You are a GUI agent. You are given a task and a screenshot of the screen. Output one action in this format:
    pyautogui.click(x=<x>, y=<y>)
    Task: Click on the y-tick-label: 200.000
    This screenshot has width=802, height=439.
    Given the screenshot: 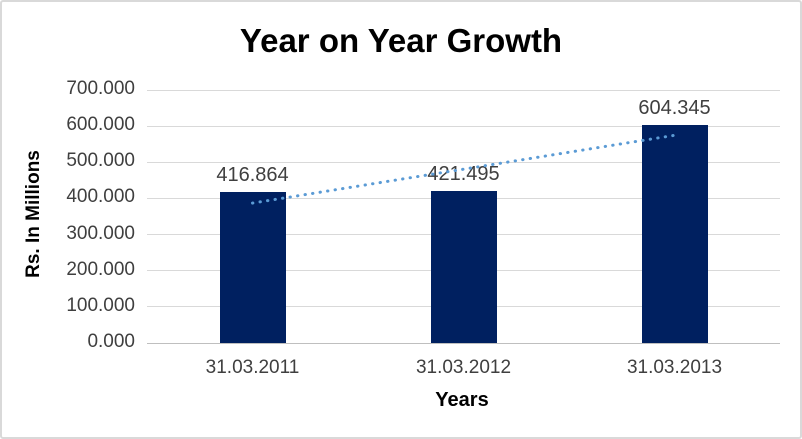 What is the action you would take?
    pyautogui.click(x=100, y=269)
    